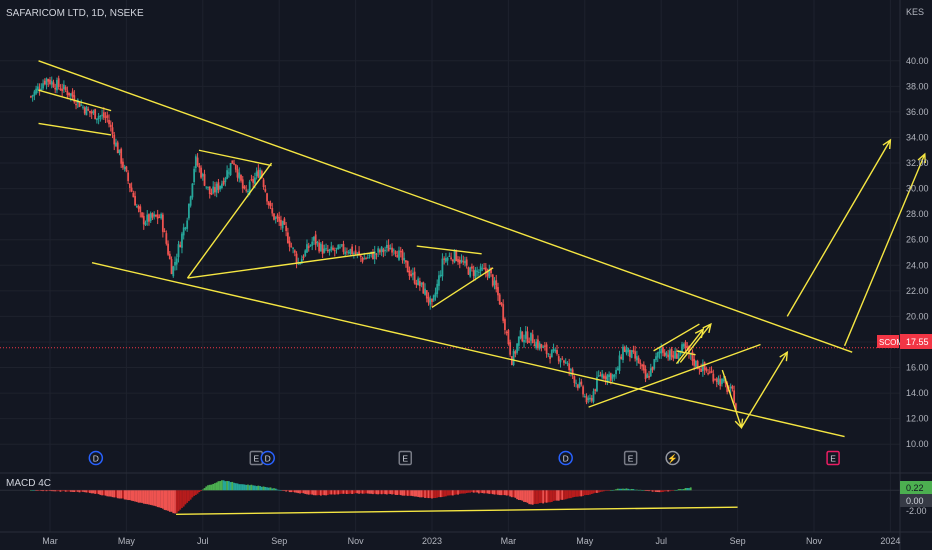  Describe the element at coordinates (585, 541) in the screenshot. I see `x-tick-label: May` at that location.